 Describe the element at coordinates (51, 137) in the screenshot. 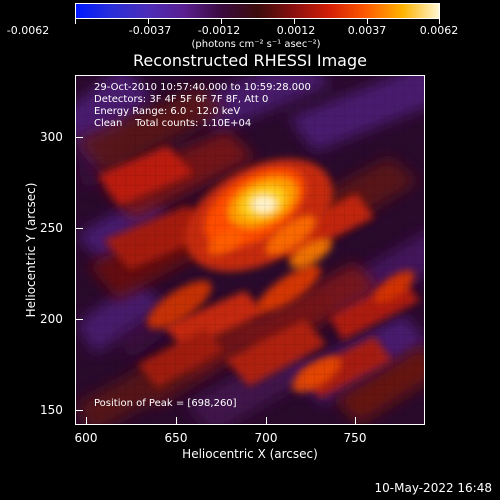

I see `y-axis-label: 300` at that location.